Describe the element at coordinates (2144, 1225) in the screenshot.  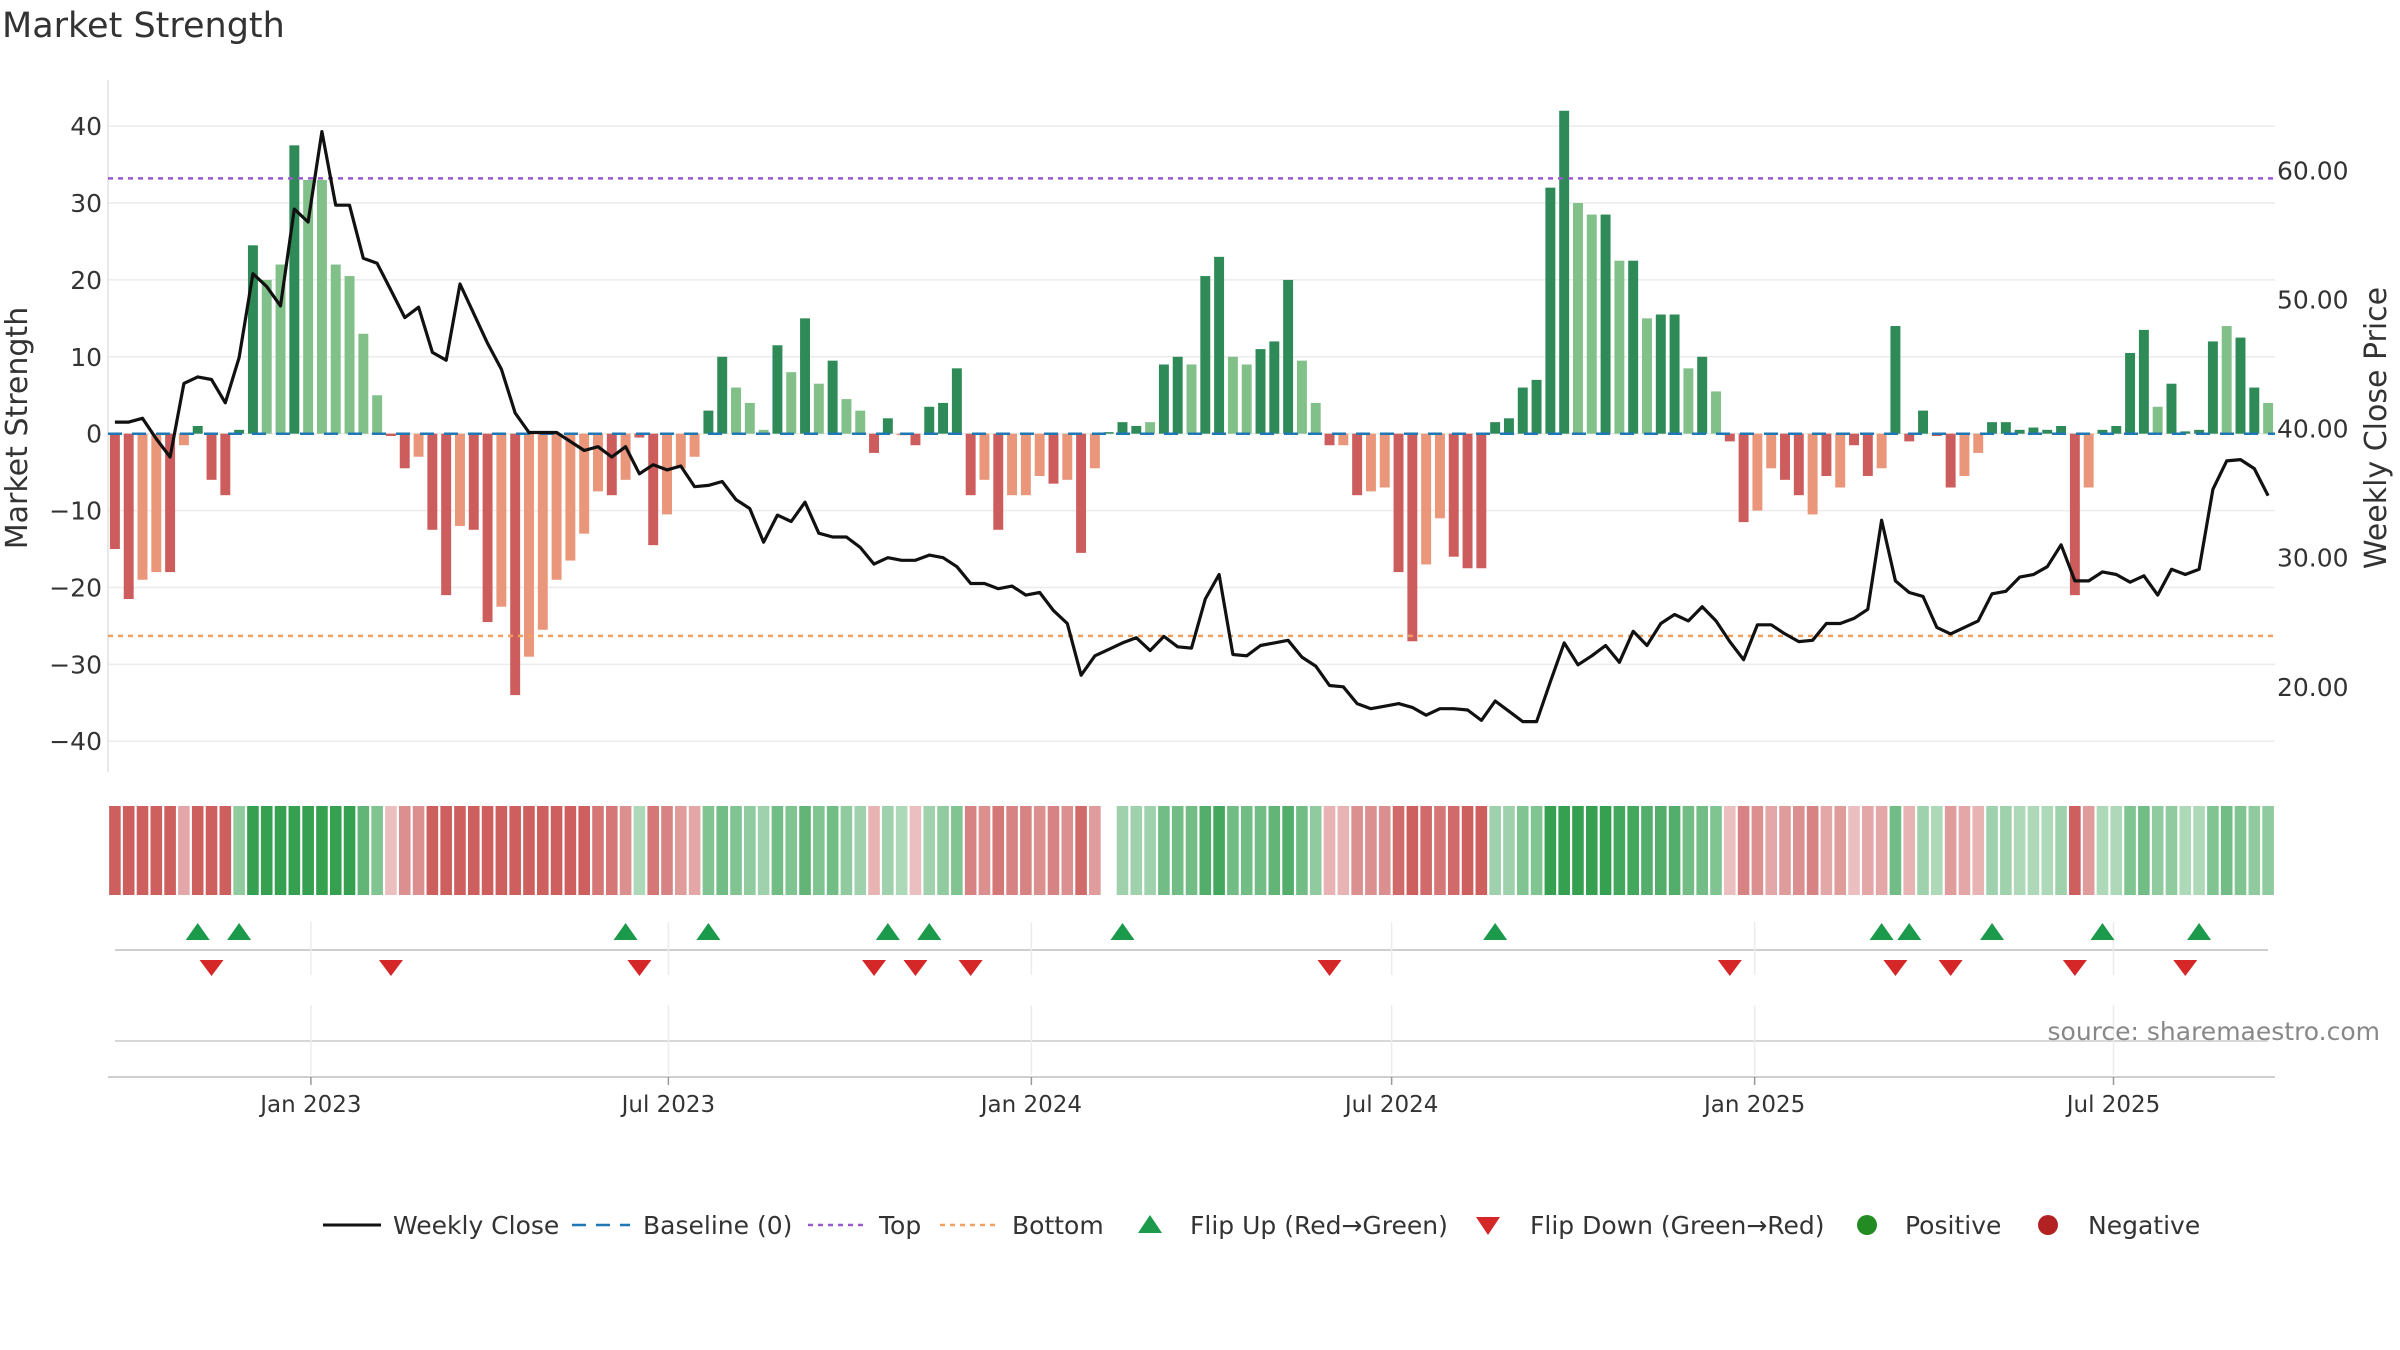
I see `legend-label: Negative` at that location.